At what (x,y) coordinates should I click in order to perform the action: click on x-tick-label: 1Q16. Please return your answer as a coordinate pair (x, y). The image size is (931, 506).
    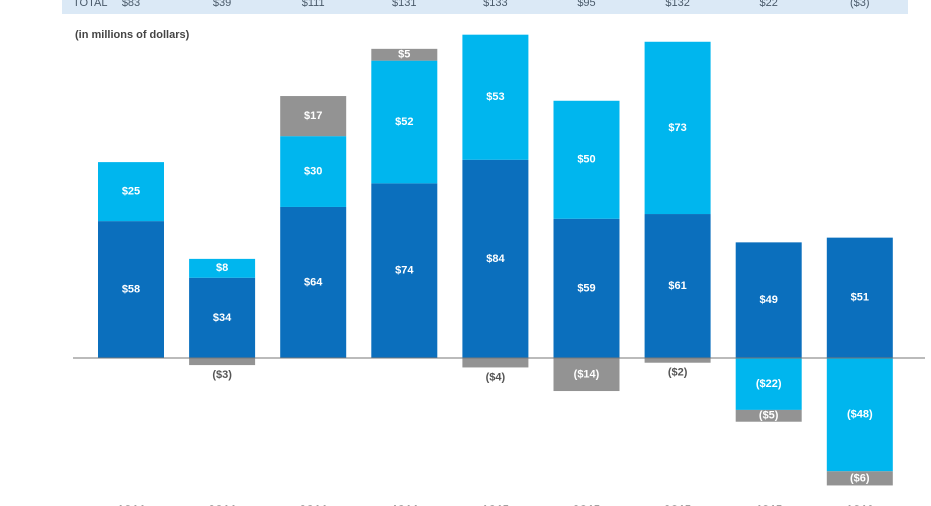
    Looking at the image, I should click on (859, 505).